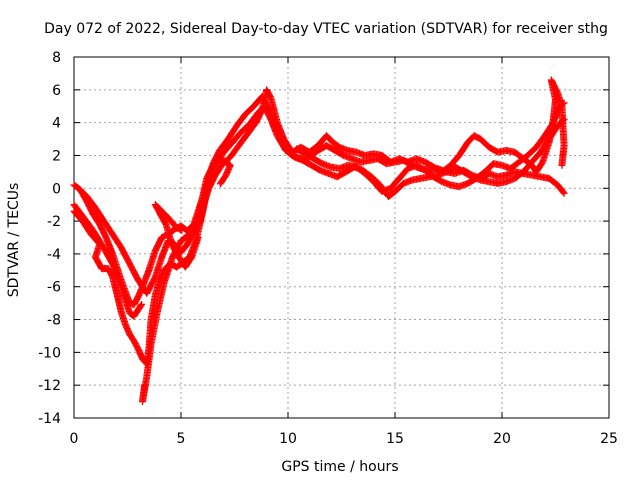 This screenshot has height=480, width=640. What do you see at coordinates (56, 156) in the screenshot?
I see `y-tick-label: 2` at bounding box center [56, 156].